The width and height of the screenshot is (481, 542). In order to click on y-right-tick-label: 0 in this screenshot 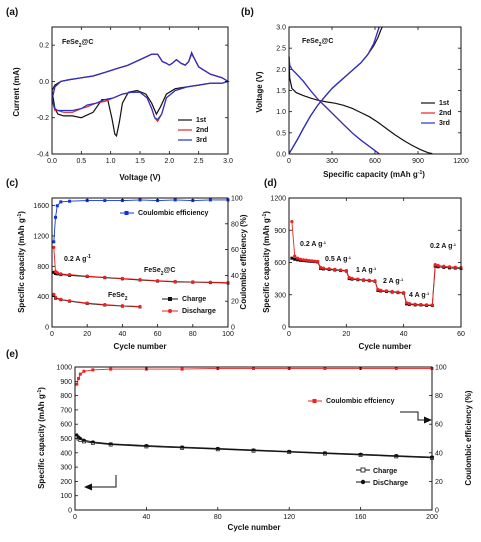, I will do `click(233, 328)`.